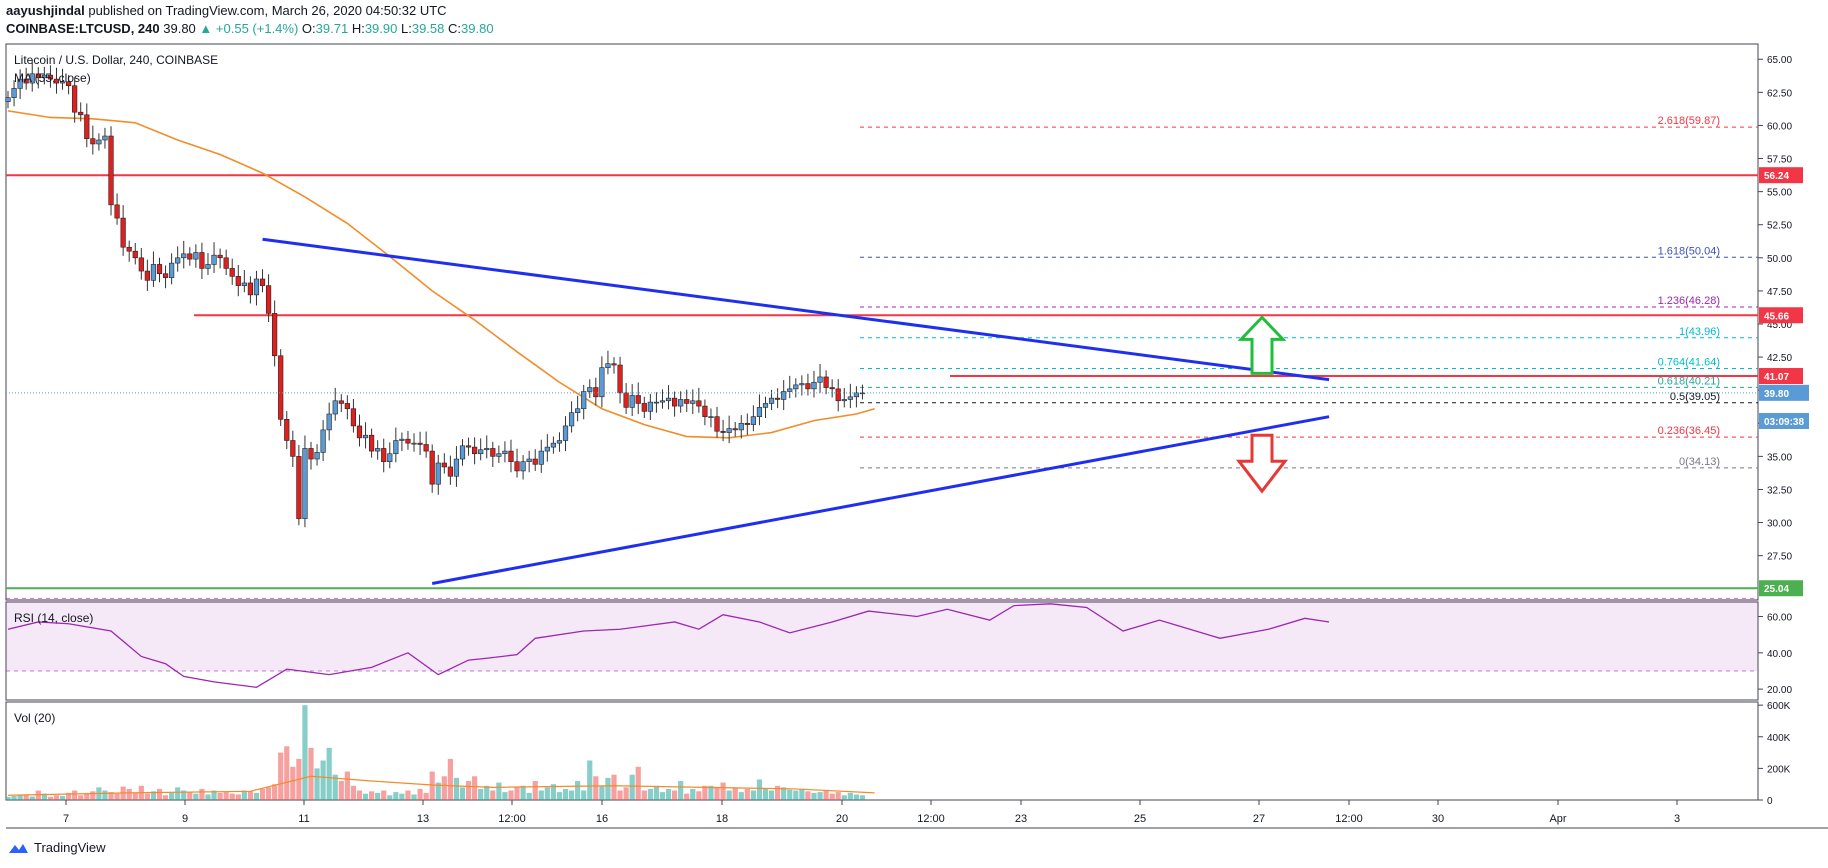 Image resolution: width=1828 pixels, height=868 pixels. What do you see at coordinates (1779, 654) in the screenshot?
I see `rsi-tick-label: 40.00` at bounding box center [1779, 654].